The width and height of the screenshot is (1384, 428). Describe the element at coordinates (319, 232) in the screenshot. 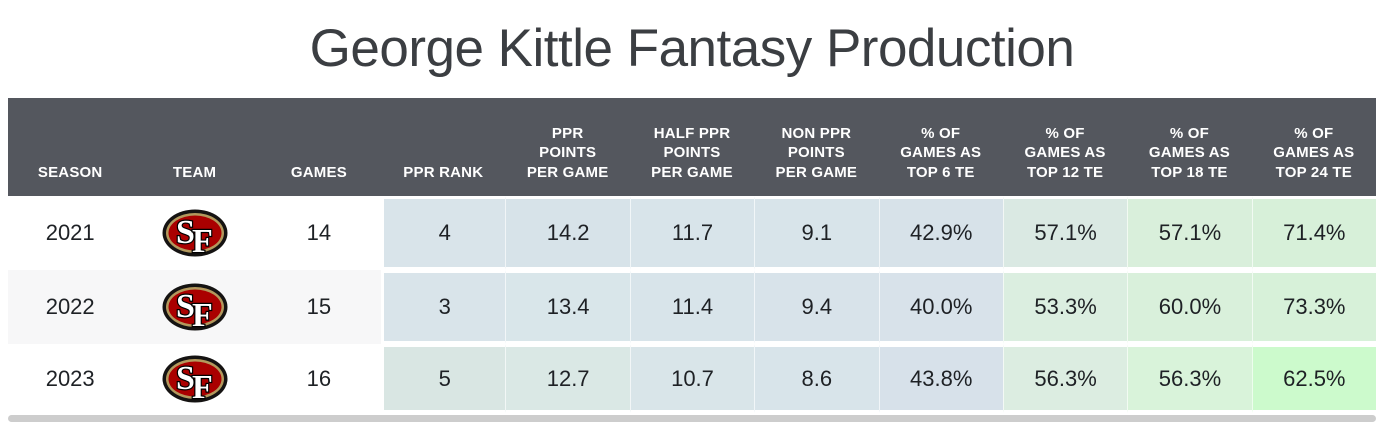

I see `games-cell: 14` at that location.